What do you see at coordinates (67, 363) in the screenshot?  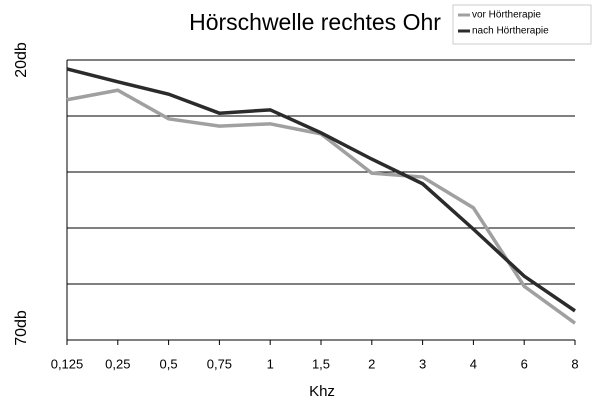 I see `x-tick-label: 0,125` at bounding box center [67, 363].